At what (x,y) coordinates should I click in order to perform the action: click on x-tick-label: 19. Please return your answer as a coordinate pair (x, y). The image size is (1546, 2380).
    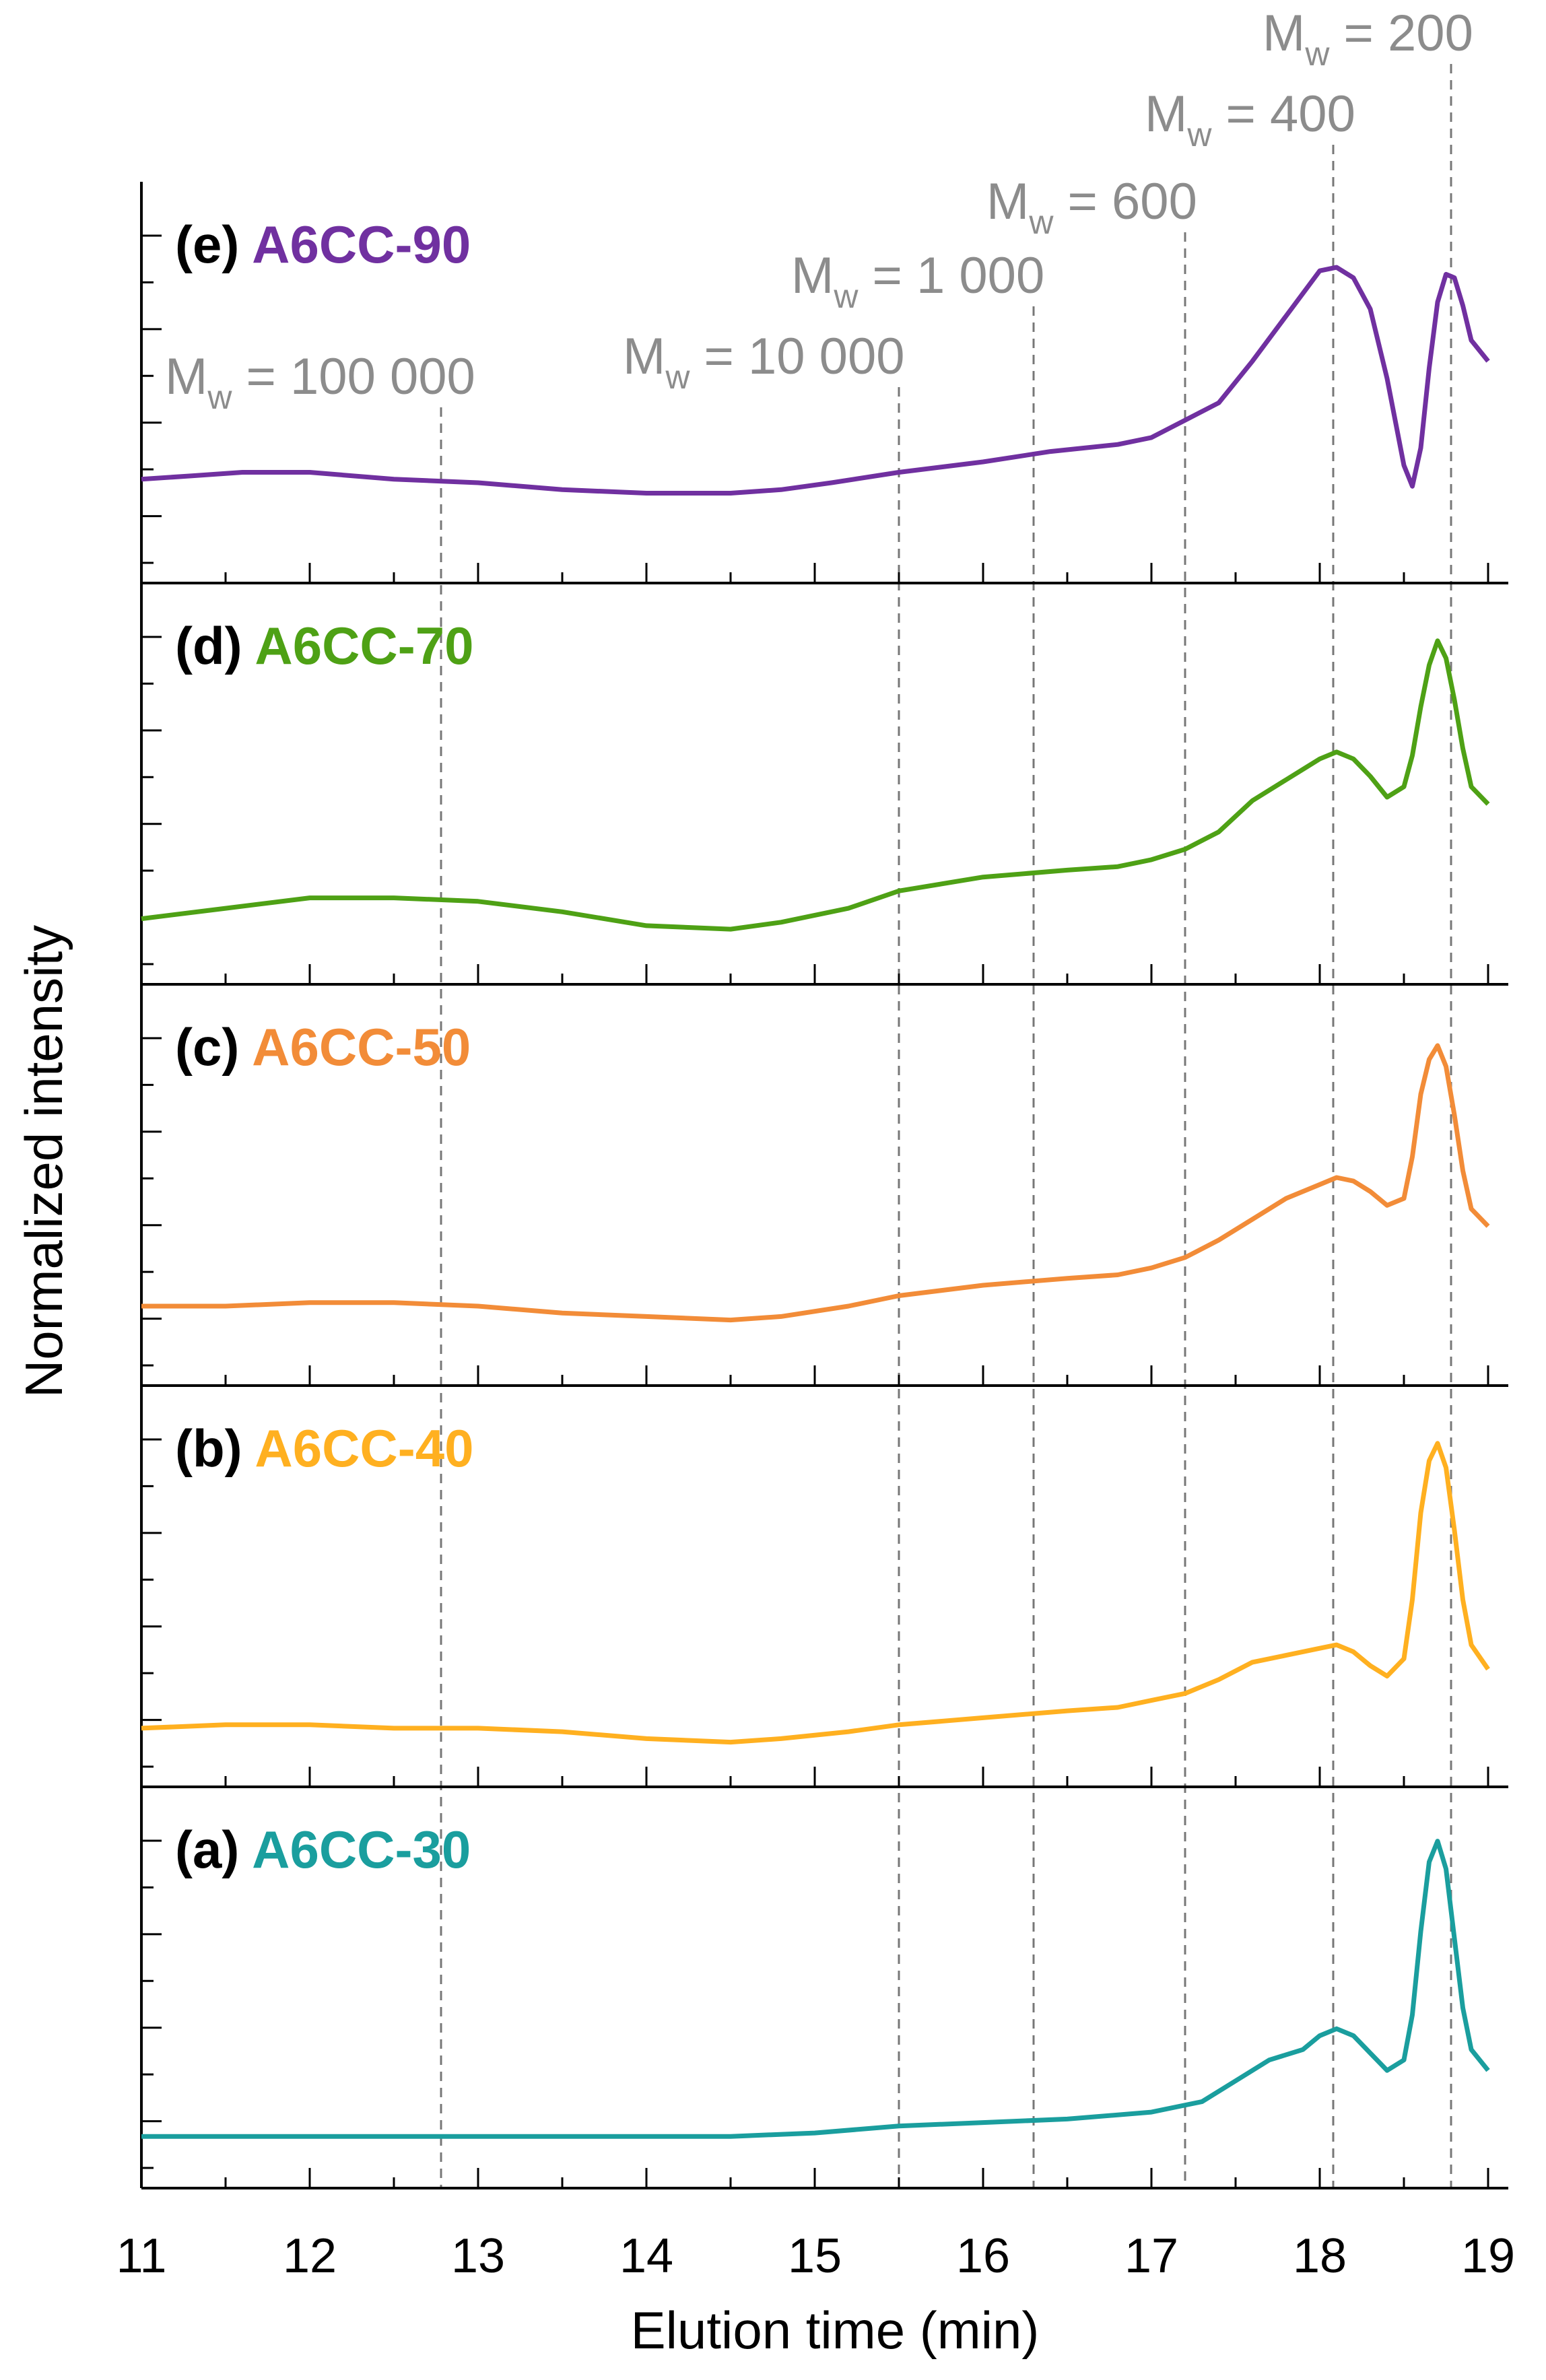
    Looking at the image, I should click on (1488, 2256).